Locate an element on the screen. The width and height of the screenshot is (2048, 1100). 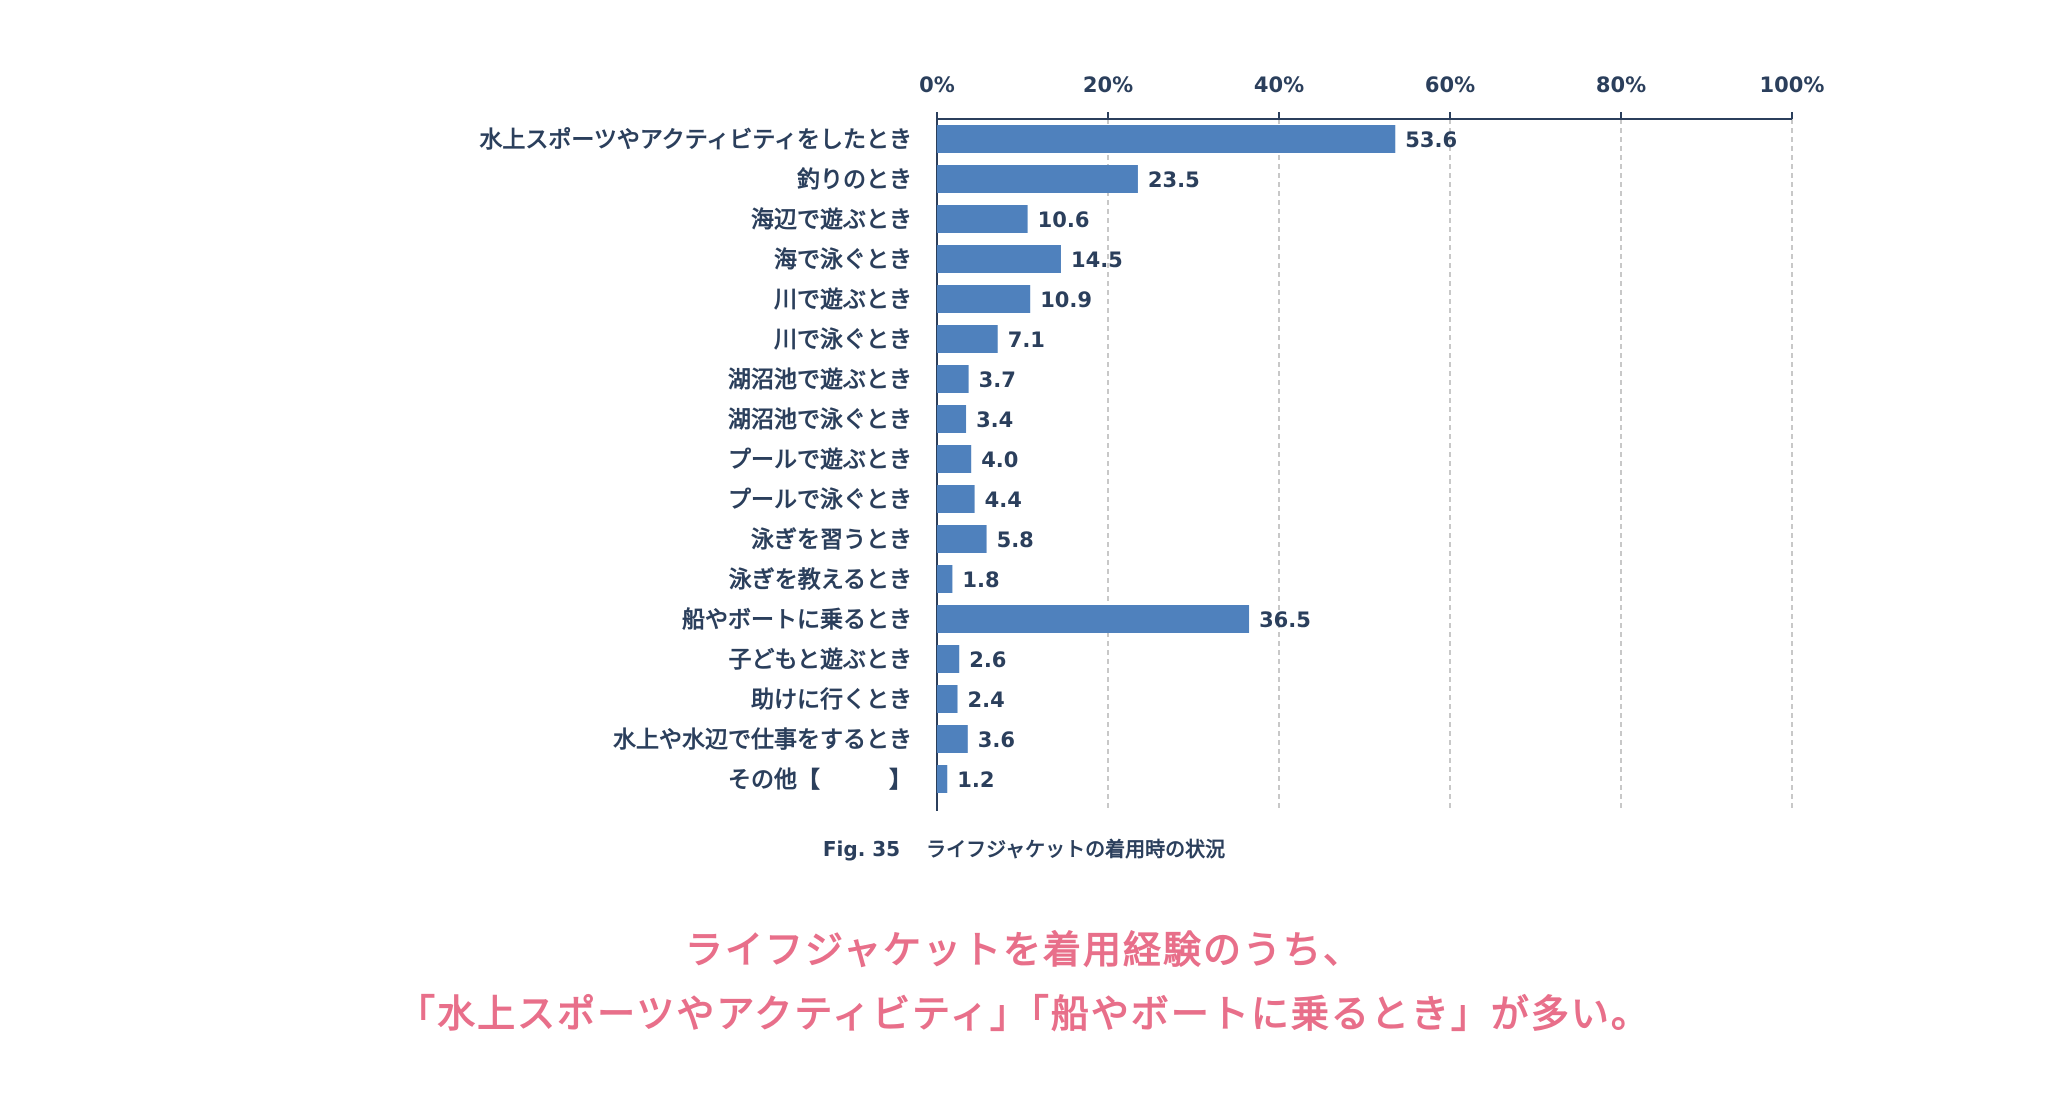
headline-line-2: 「水上スポーツやアクティビティ」「船やボートに乗るとき」が多い。 is located at coordinates (1024, 1014).